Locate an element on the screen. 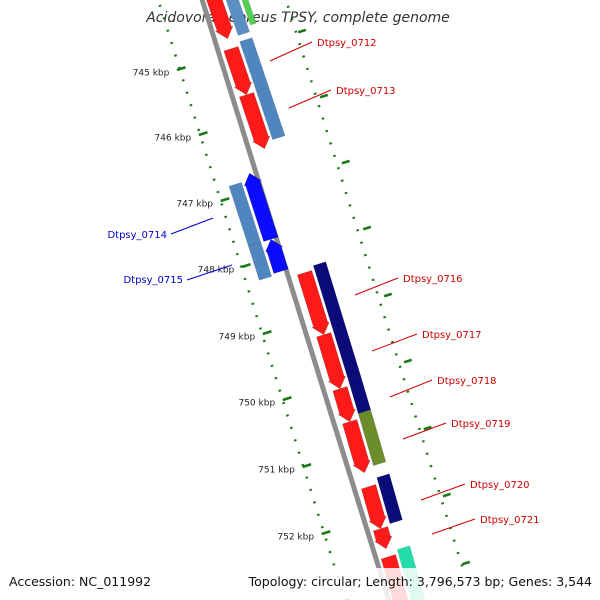  rna-bar-top-partial is located at coordinates (246, 13).